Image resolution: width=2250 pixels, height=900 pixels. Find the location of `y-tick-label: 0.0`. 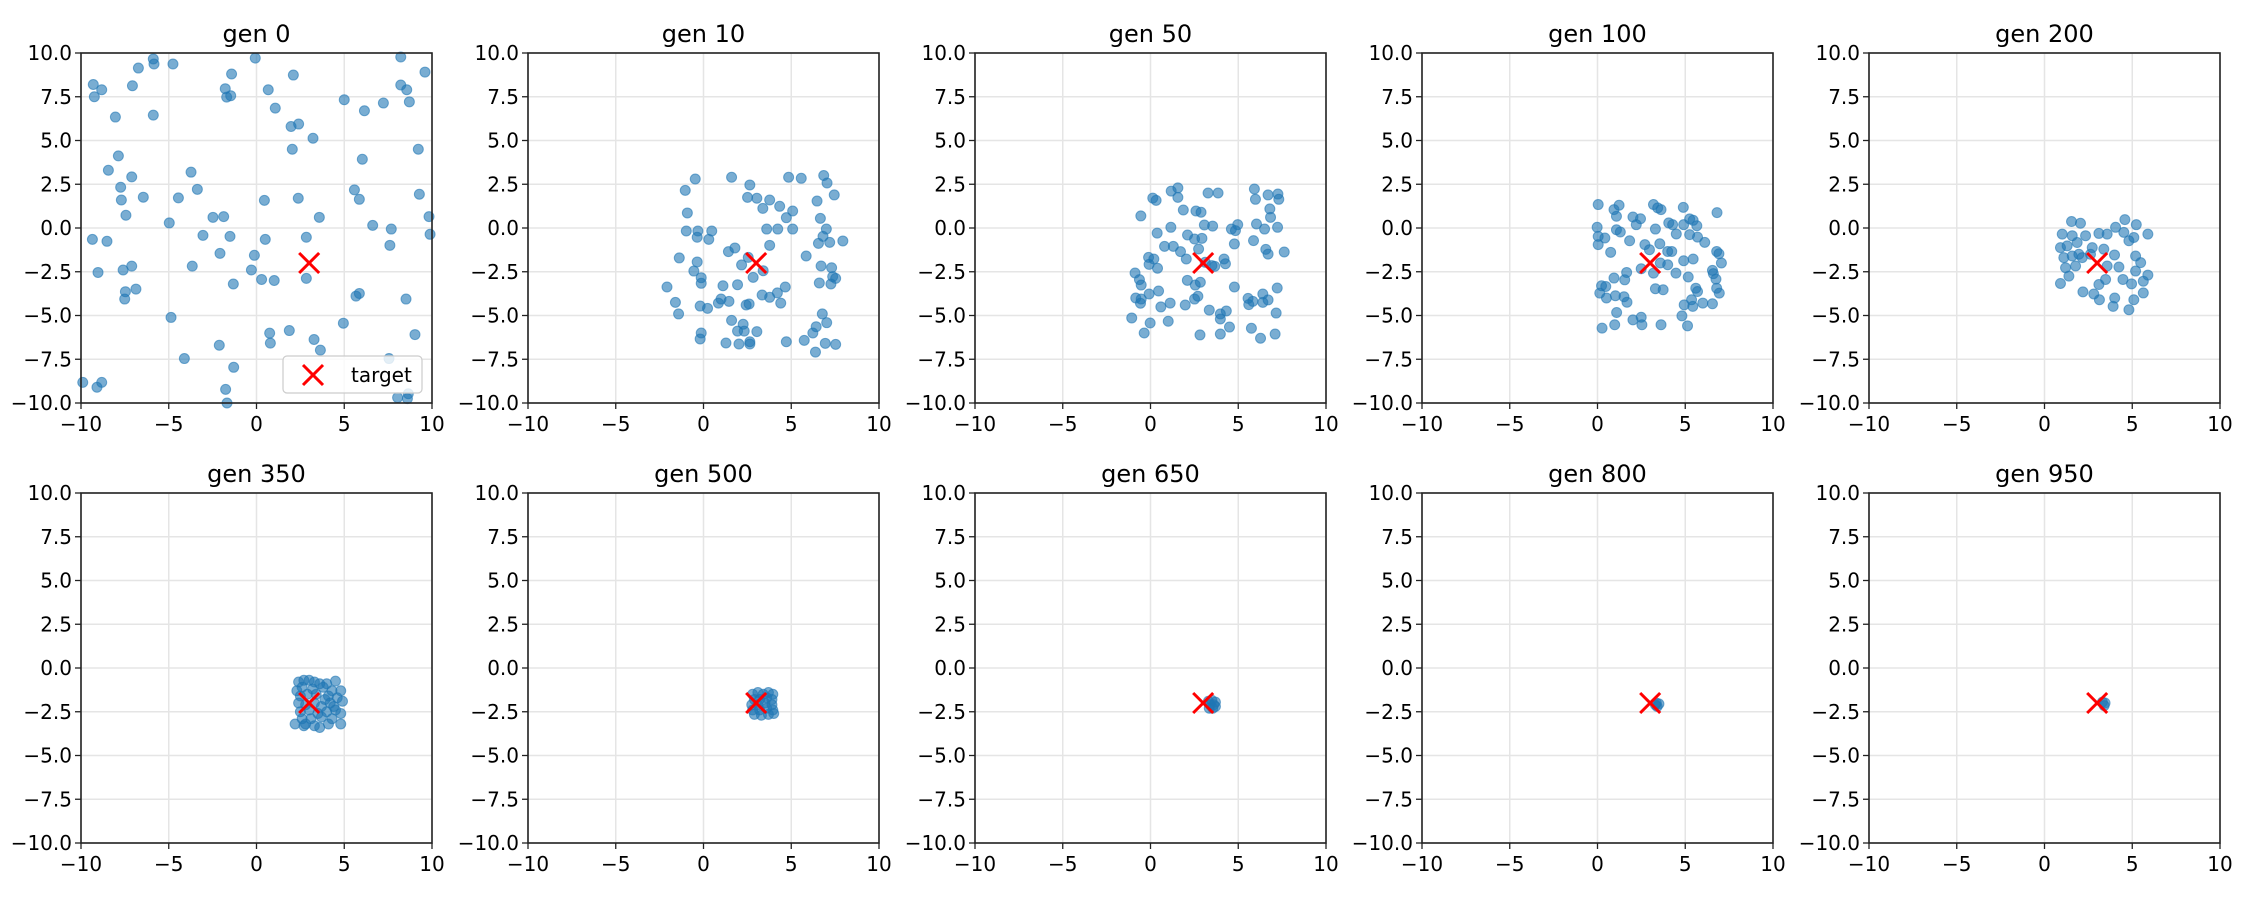

y-tick-label: 0.0 is located at coordinates (950, 228).